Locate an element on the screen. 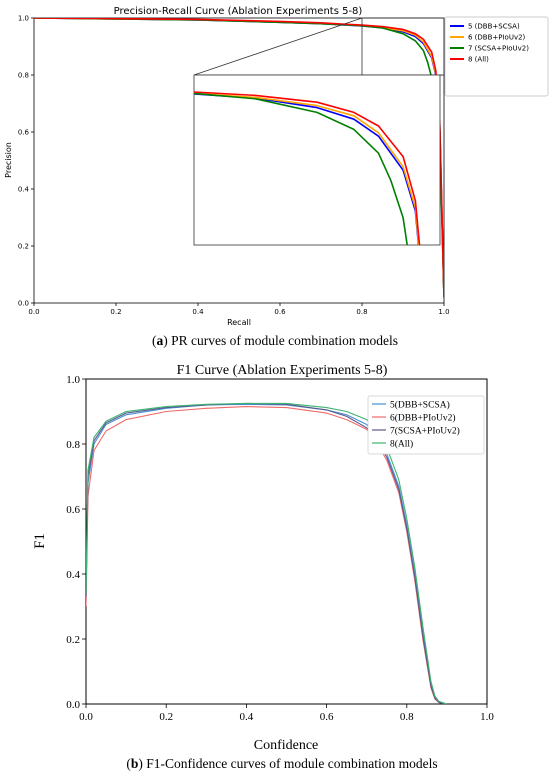 This screenshot has width=550, height=774. pr-x-ticks: 0.0 0.2 0.4 0.6 0.8 1.0 is located at coordinates (239, 309).